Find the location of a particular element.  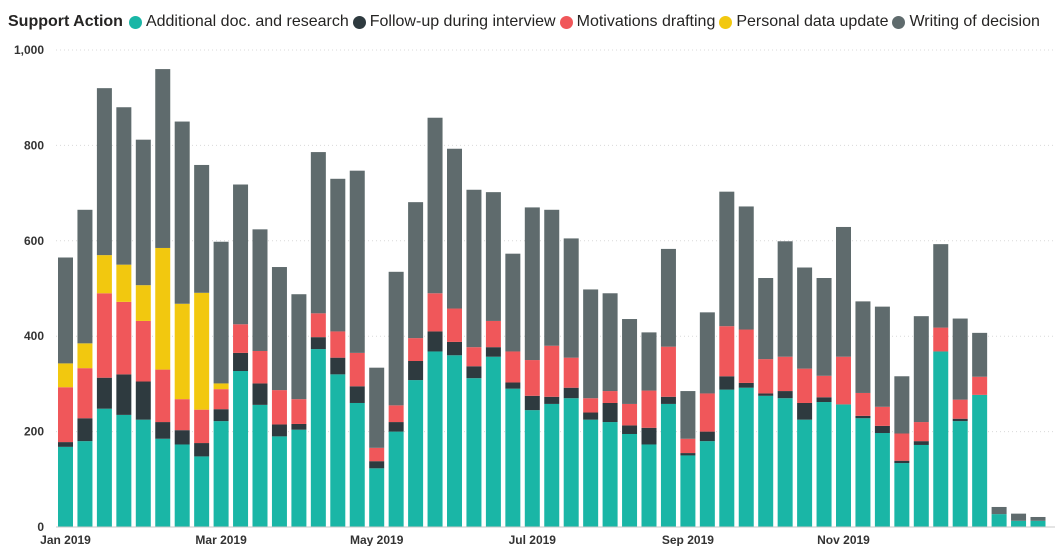

legend-item: Additional doc. and research is located at coordinates (238, 22).